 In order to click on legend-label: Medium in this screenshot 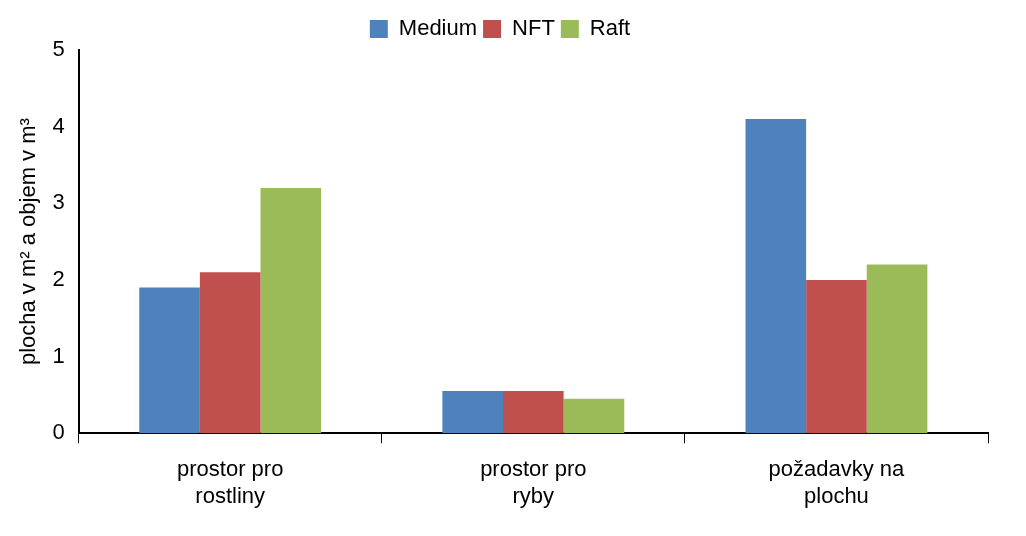, I will do `click(438, 28)`.